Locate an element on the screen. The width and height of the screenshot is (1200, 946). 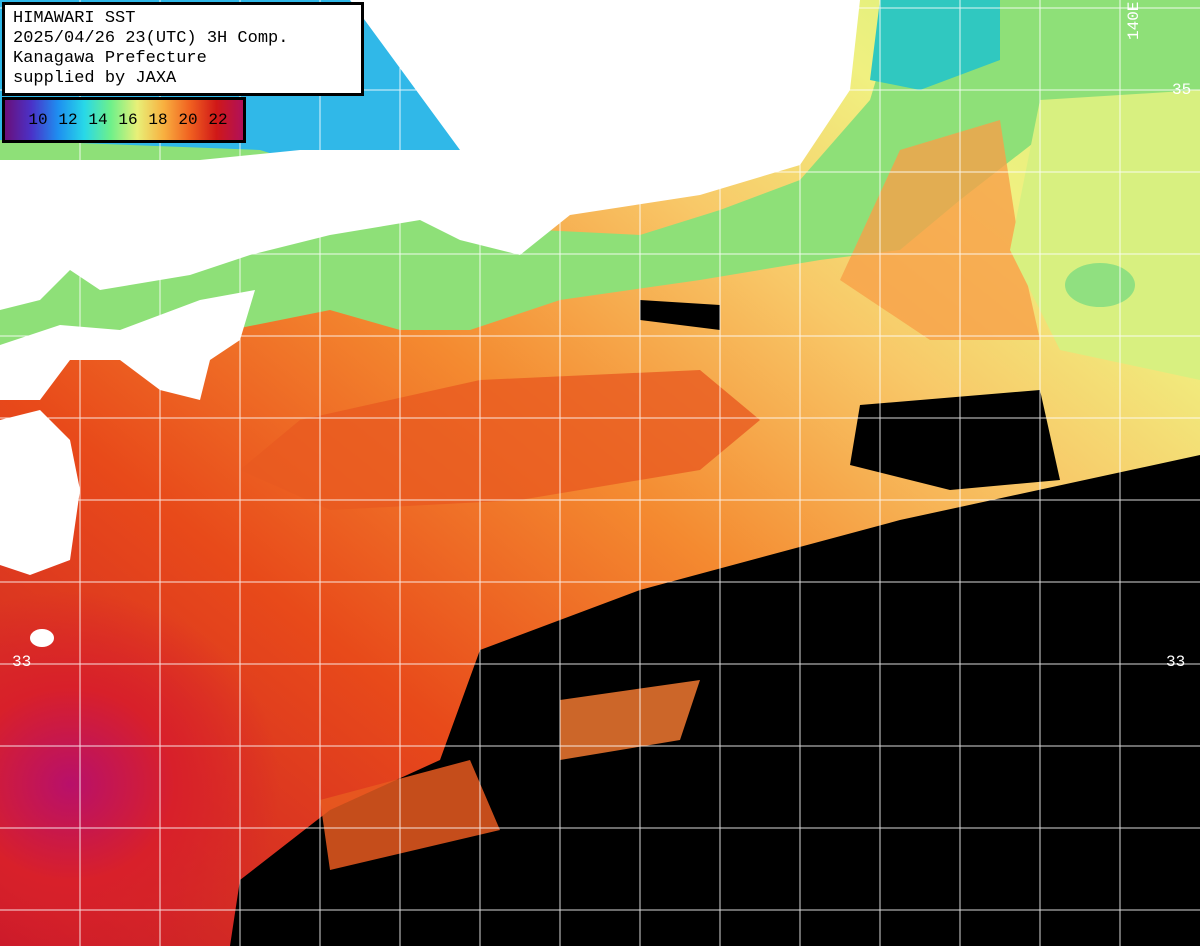
land-shikoku is located at coordinates (127, 345).